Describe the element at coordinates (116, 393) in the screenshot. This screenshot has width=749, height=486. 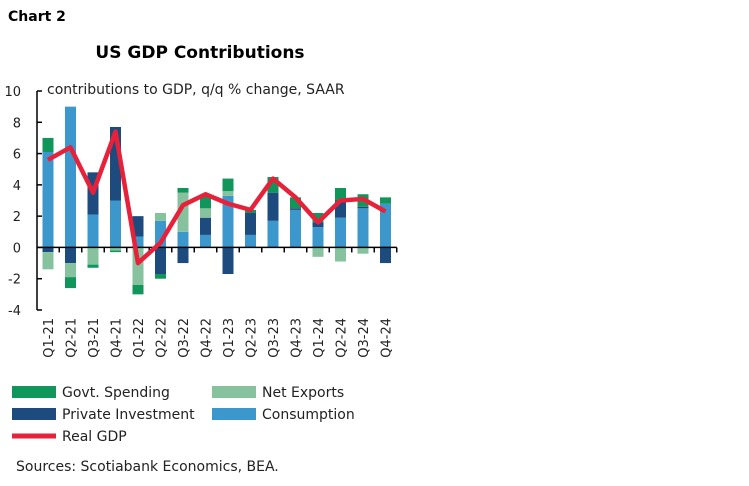
I see `legend-label: Govt. Spending` at that location.